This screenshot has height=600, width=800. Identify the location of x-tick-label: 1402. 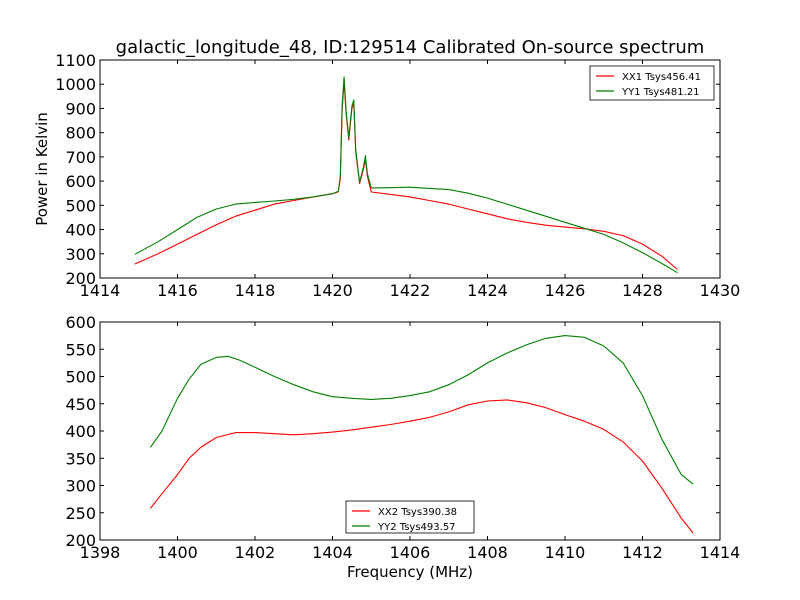
(255, 552).